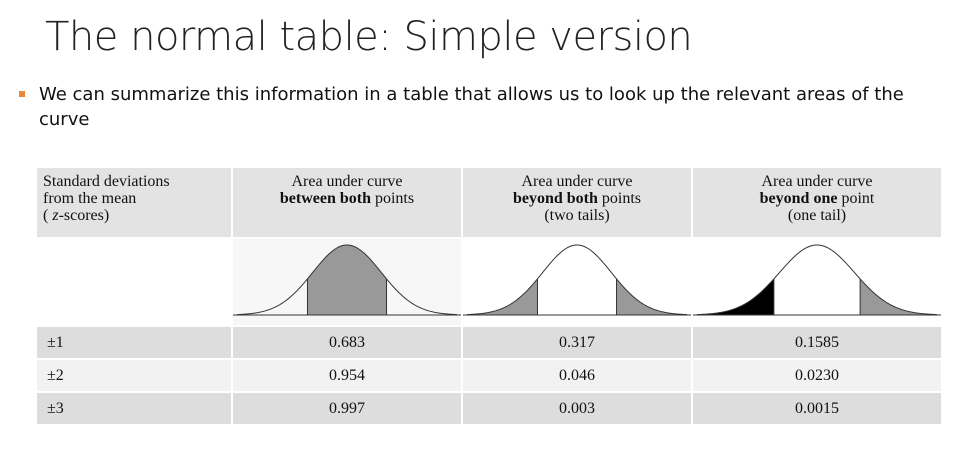  I want to click on header-between-rest: points, so click(392, 198).